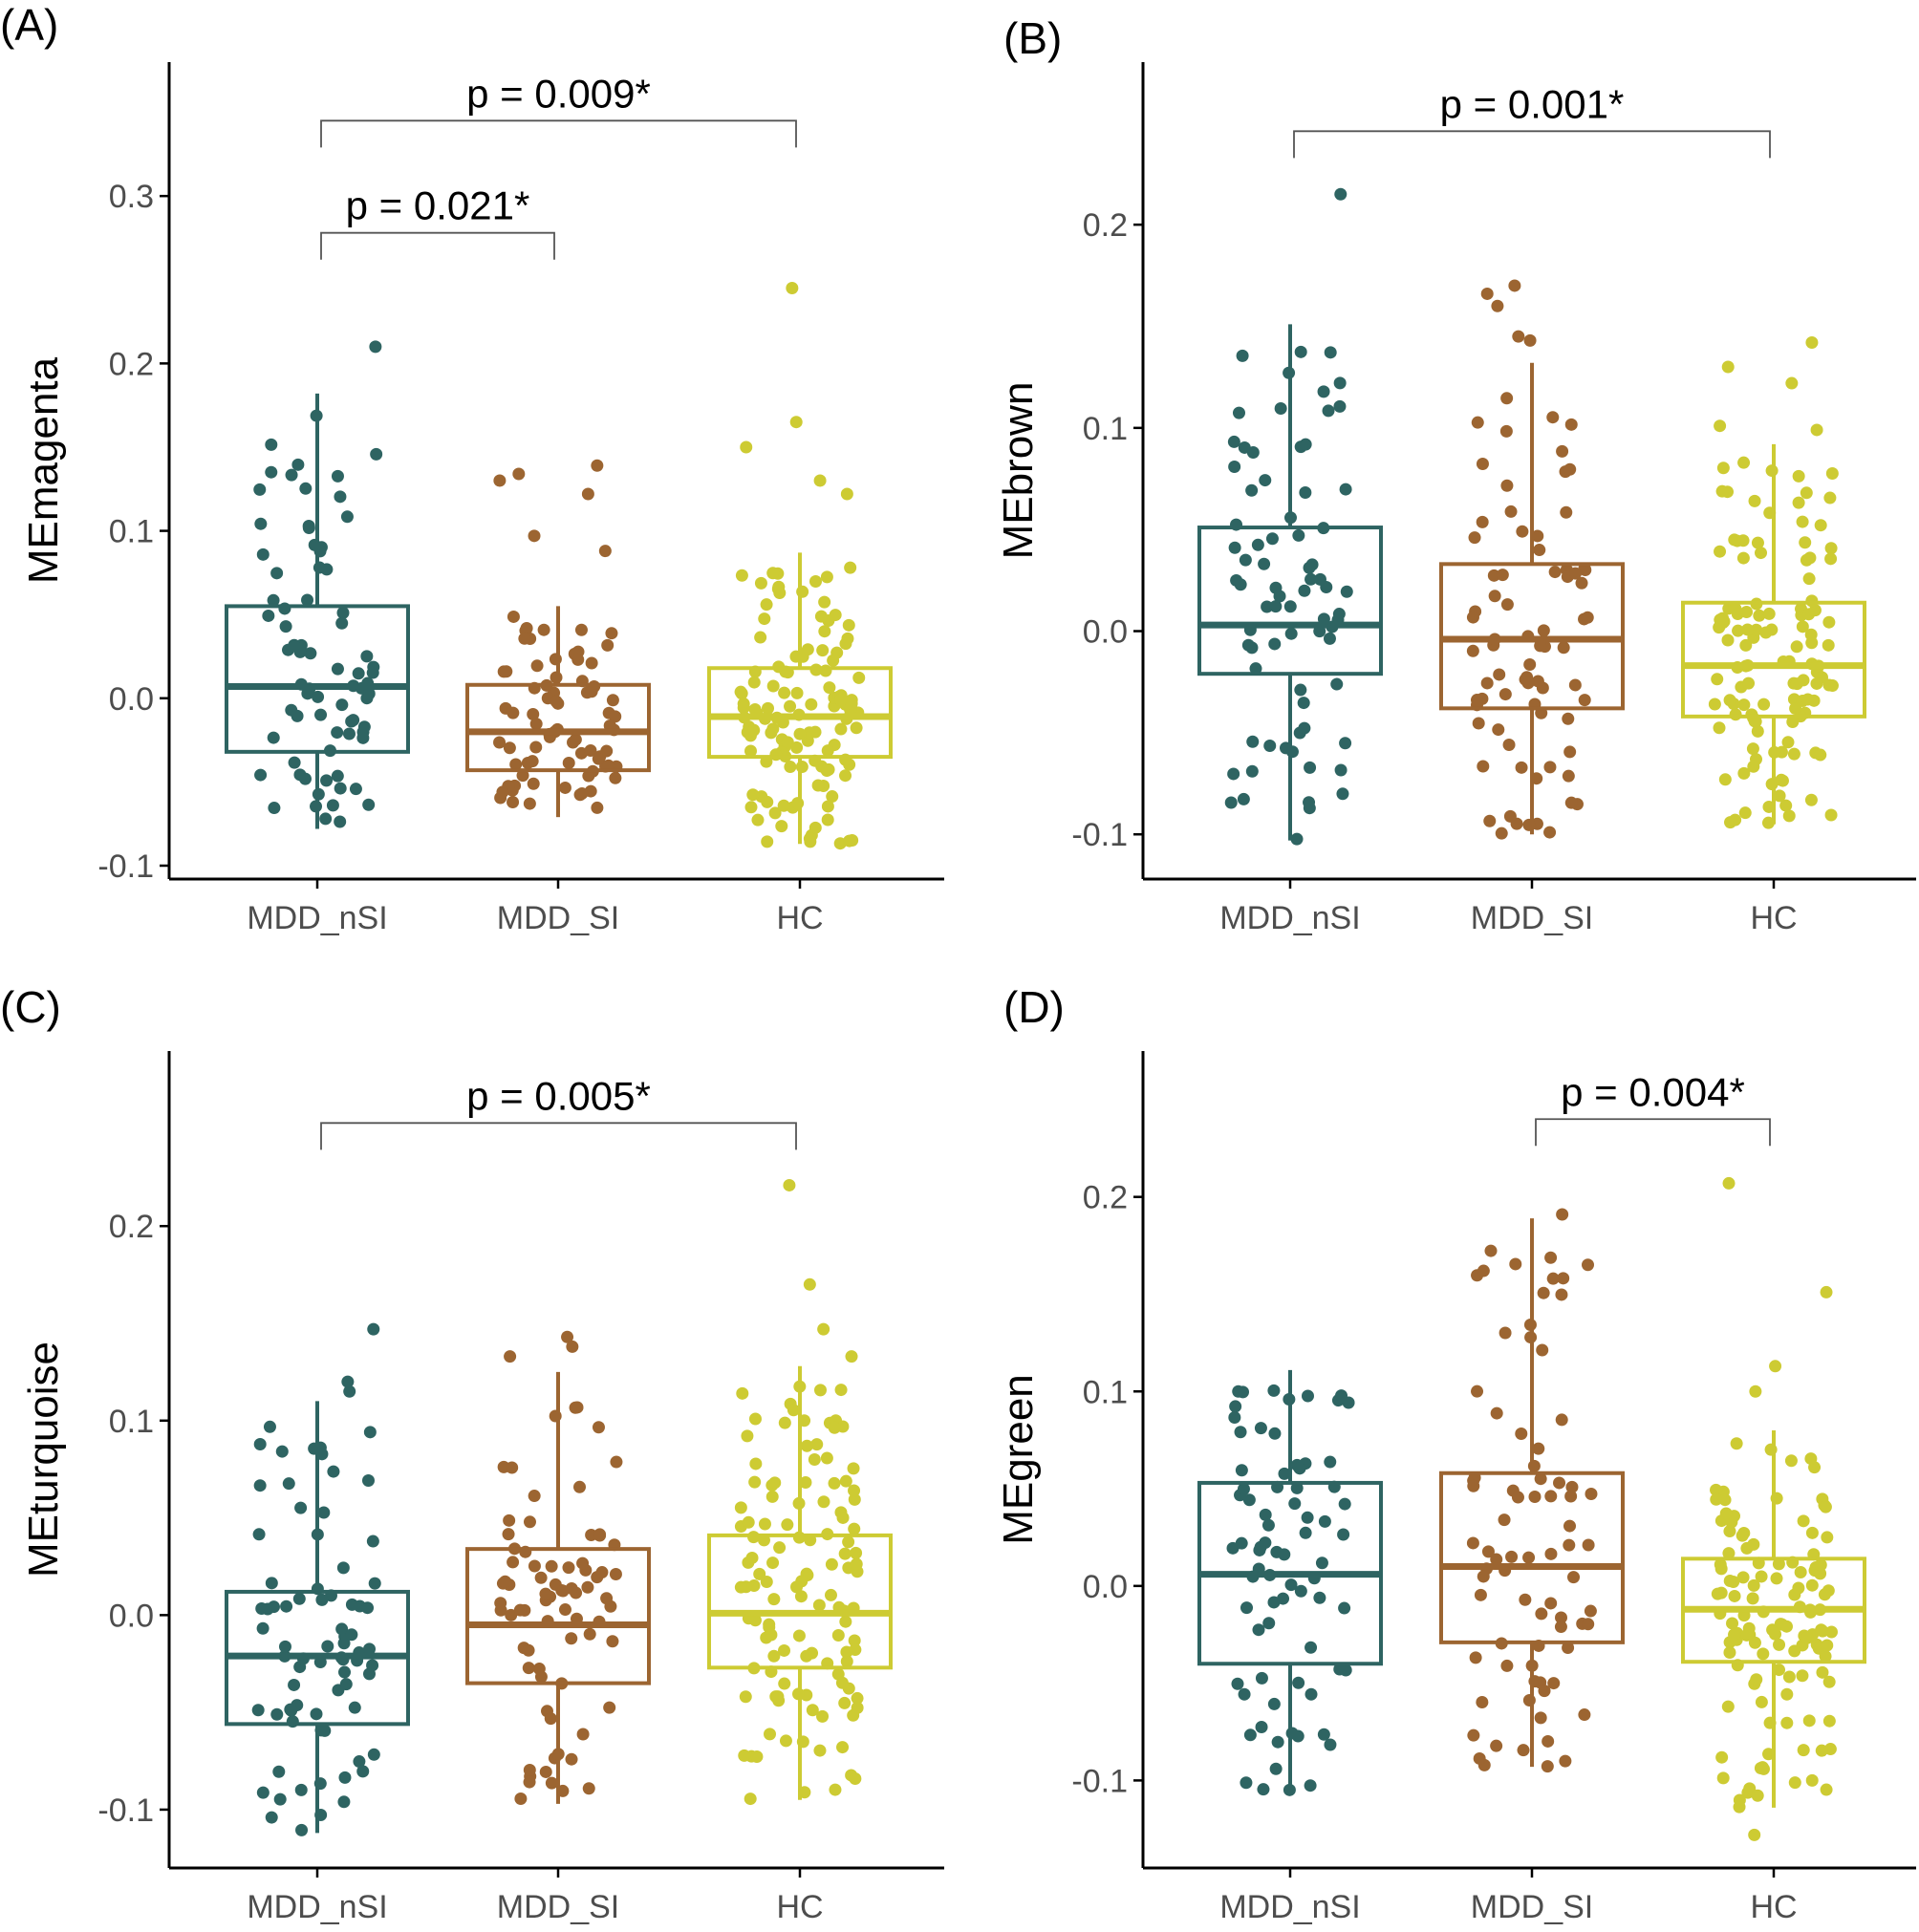  I want to click on y-axis-label: MEturquoise, so click(43, 1460).